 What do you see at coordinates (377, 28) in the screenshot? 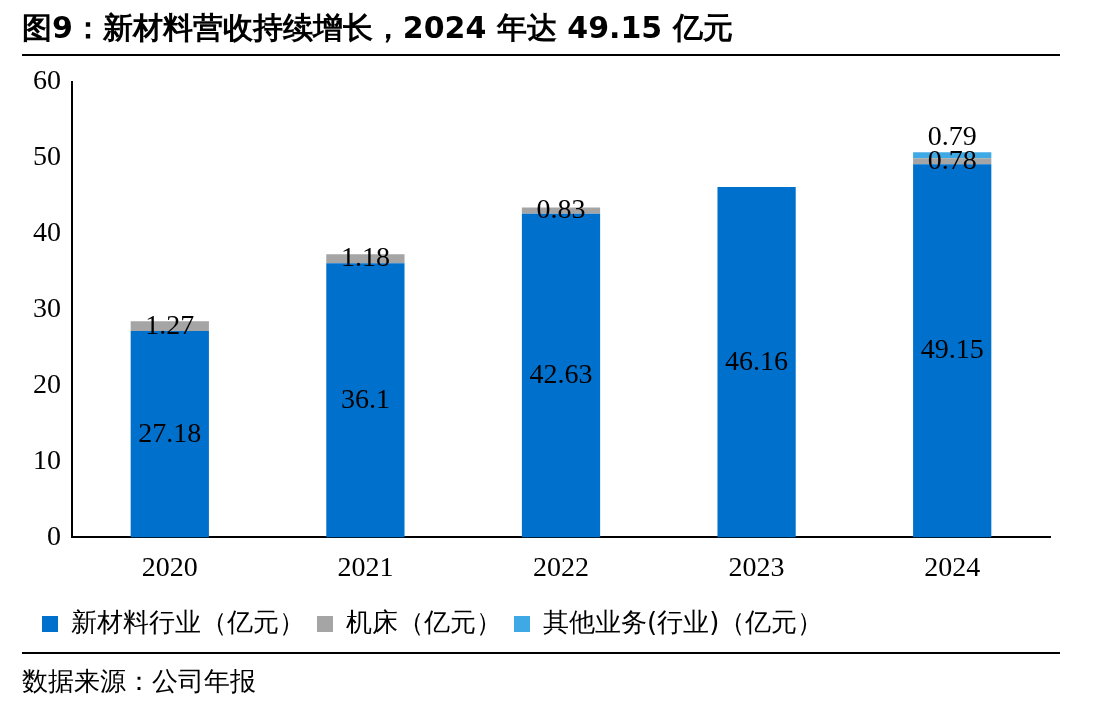
I see `chart-title: 图9：新材料营收持续增长，2024 年达 49.15 亿元` at bounding box center [377, 28].